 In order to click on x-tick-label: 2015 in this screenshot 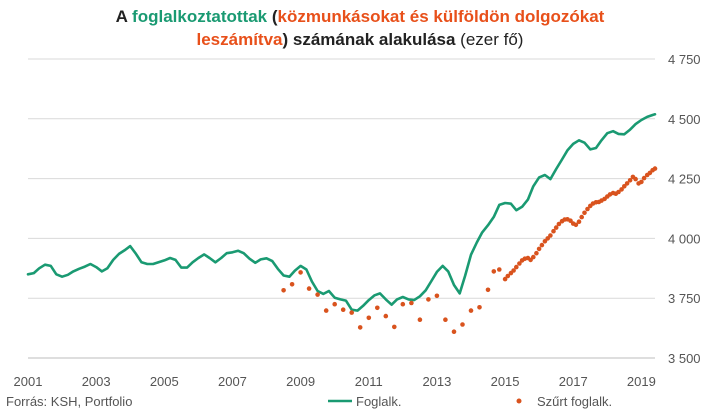, I will do `click(505, 381)`.